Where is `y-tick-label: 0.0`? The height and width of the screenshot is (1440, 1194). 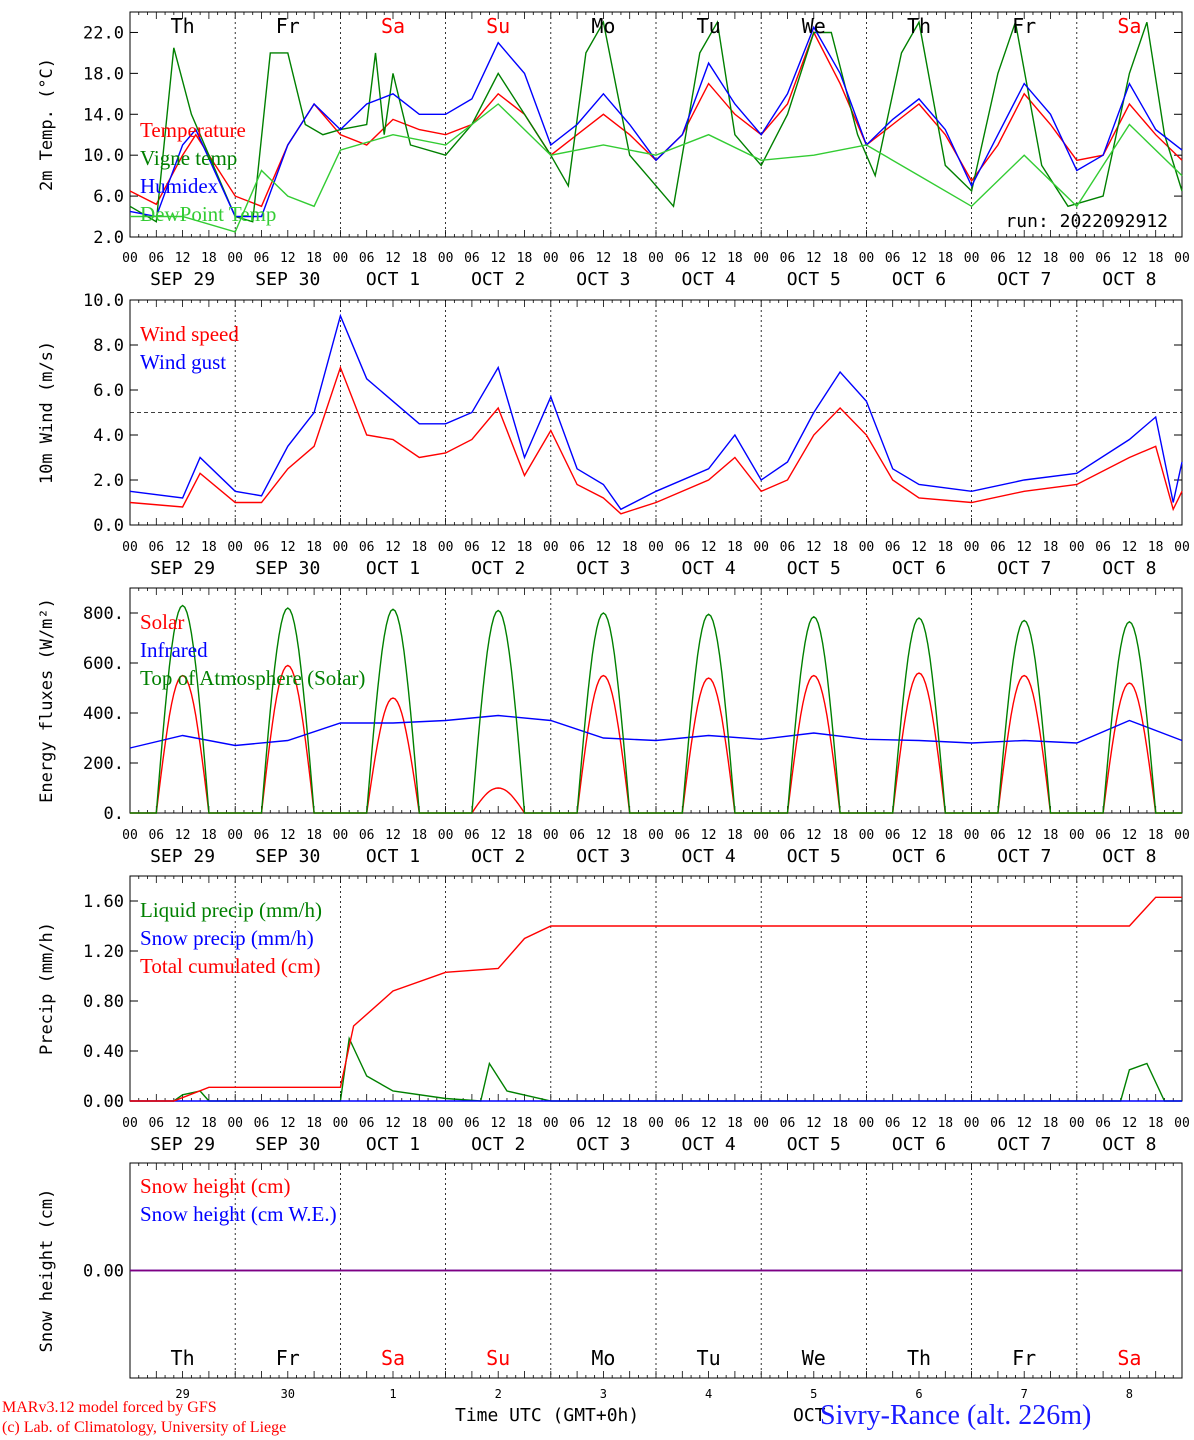
y-tick-label: 0.0 is located at coordinates (108, 526).